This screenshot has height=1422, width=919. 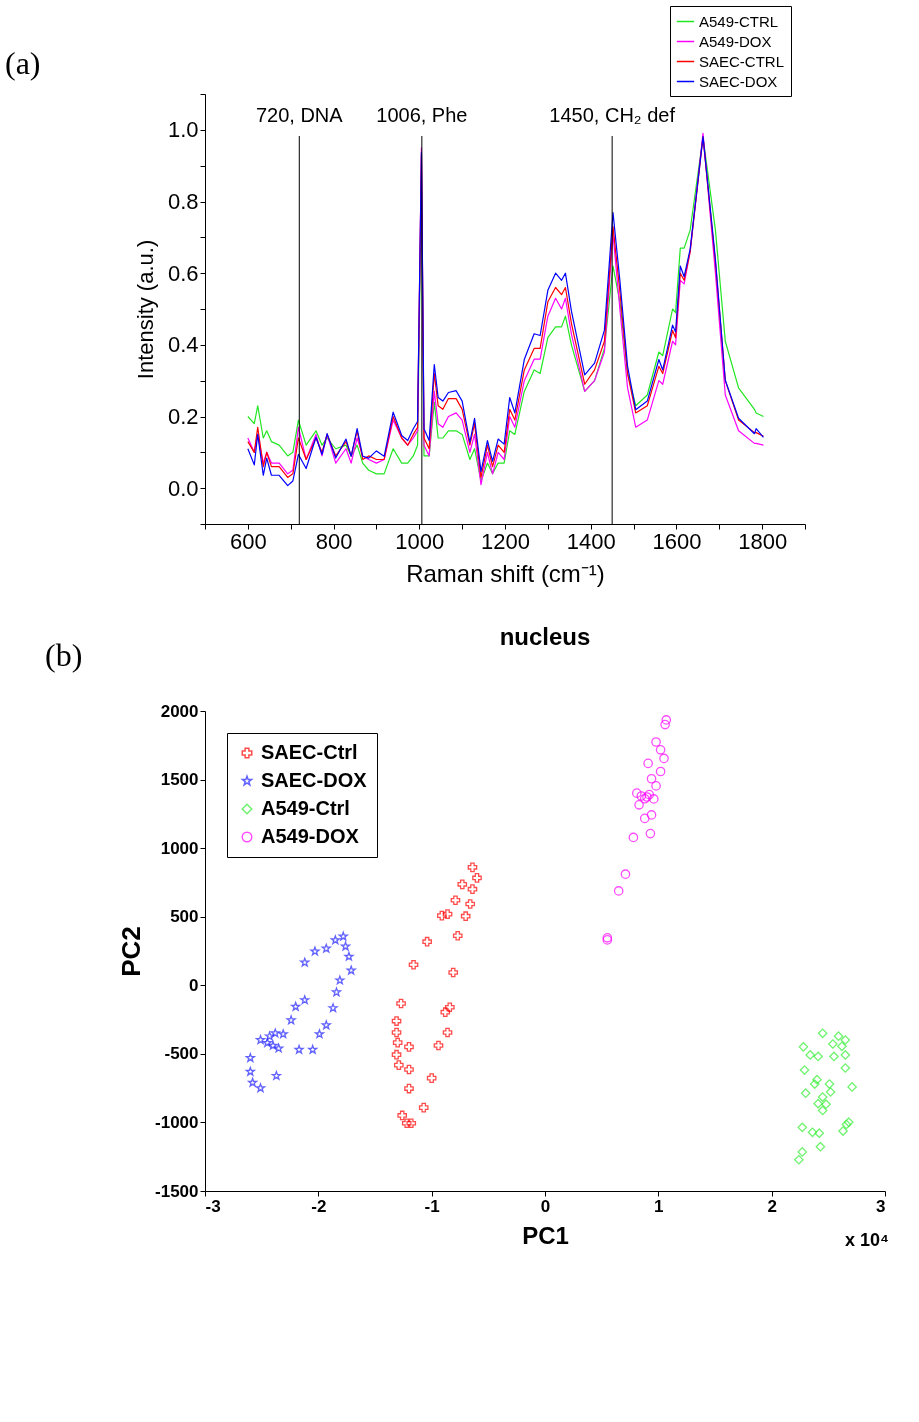 I want to click on x-tick-label: 2, so click(x=772, y=1206).